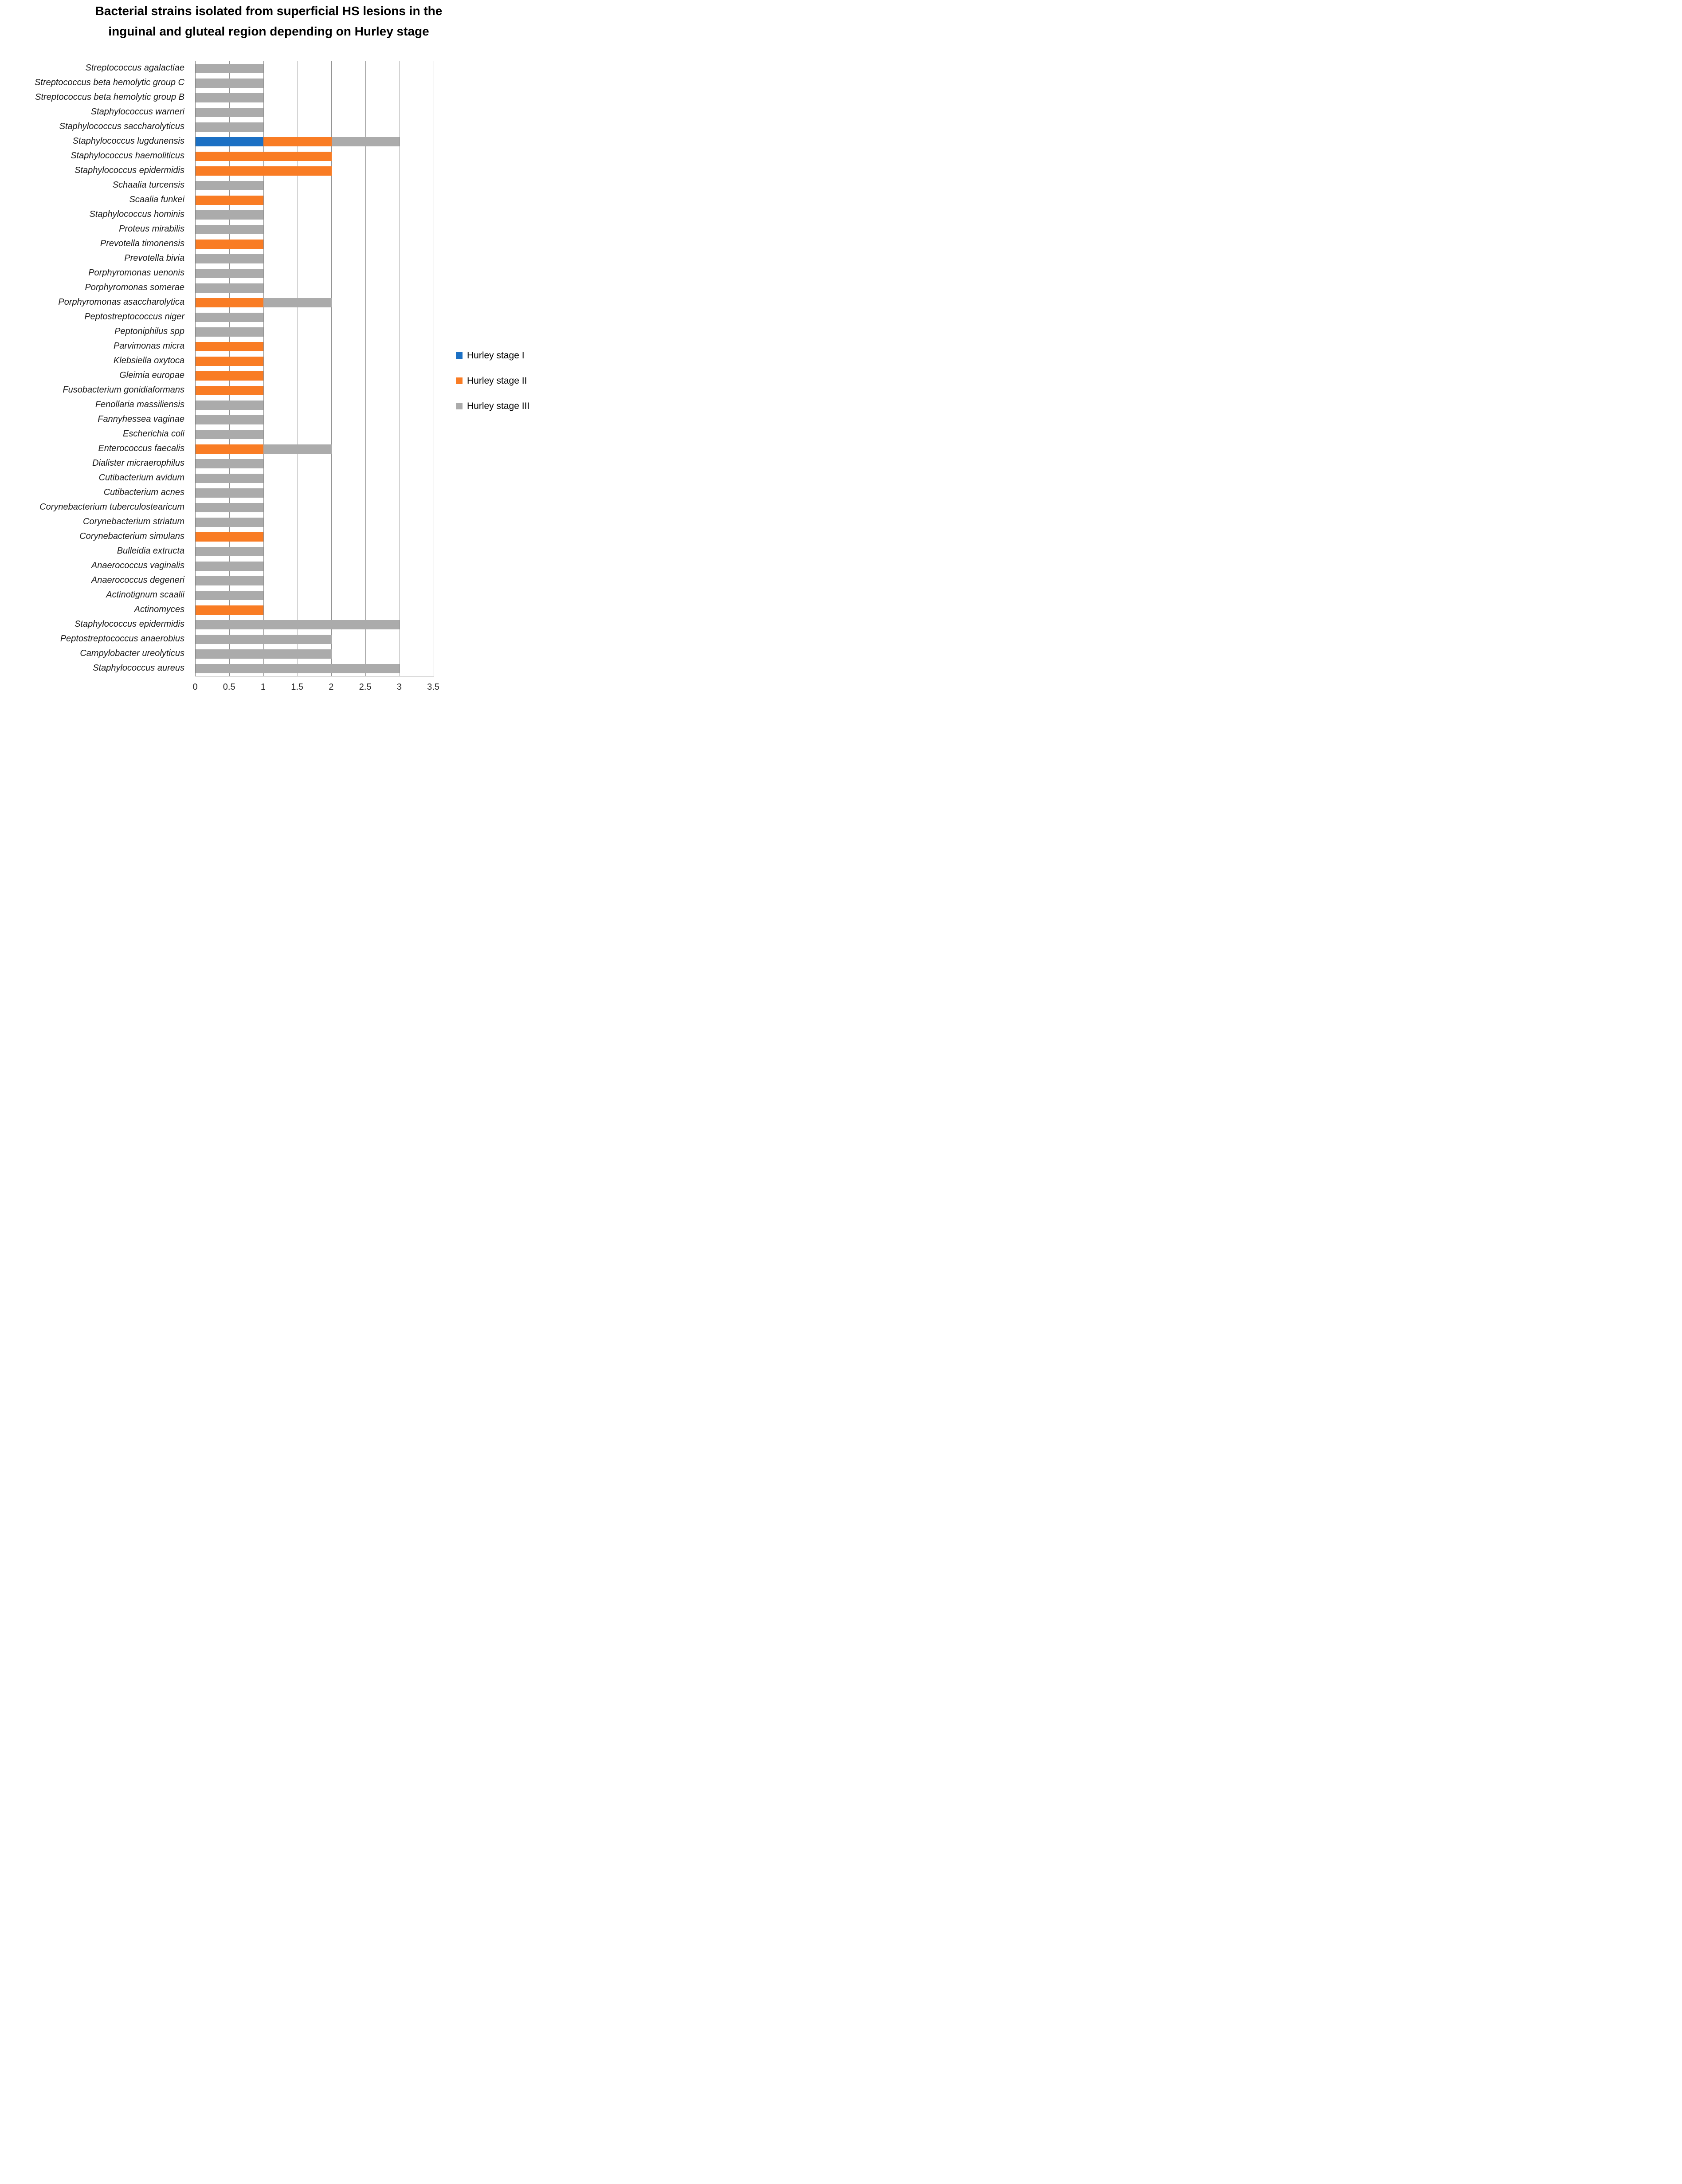  What do you see at coordinates (131, 536) in the screenshot?
I see `category-label: Corynebacterium simulans` at bounding box center [131, 536].